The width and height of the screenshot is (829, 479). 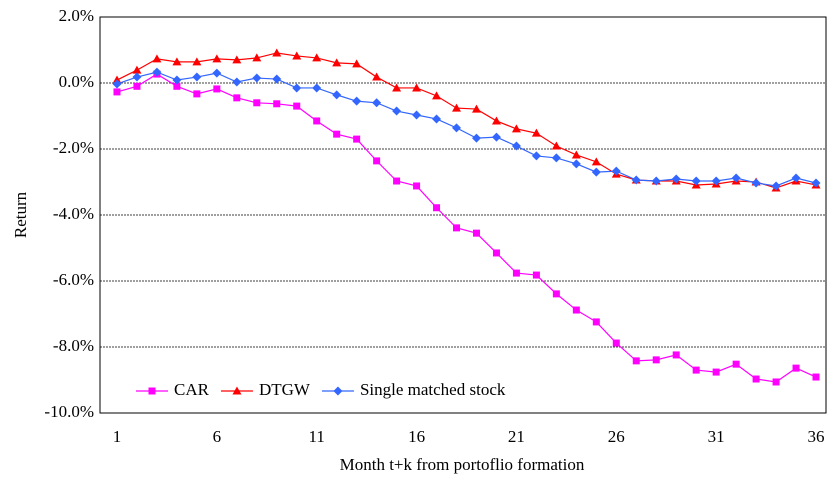 I want to click on x-axis-label: Month t+k from portoflio formation, so click(x=462, y=464).